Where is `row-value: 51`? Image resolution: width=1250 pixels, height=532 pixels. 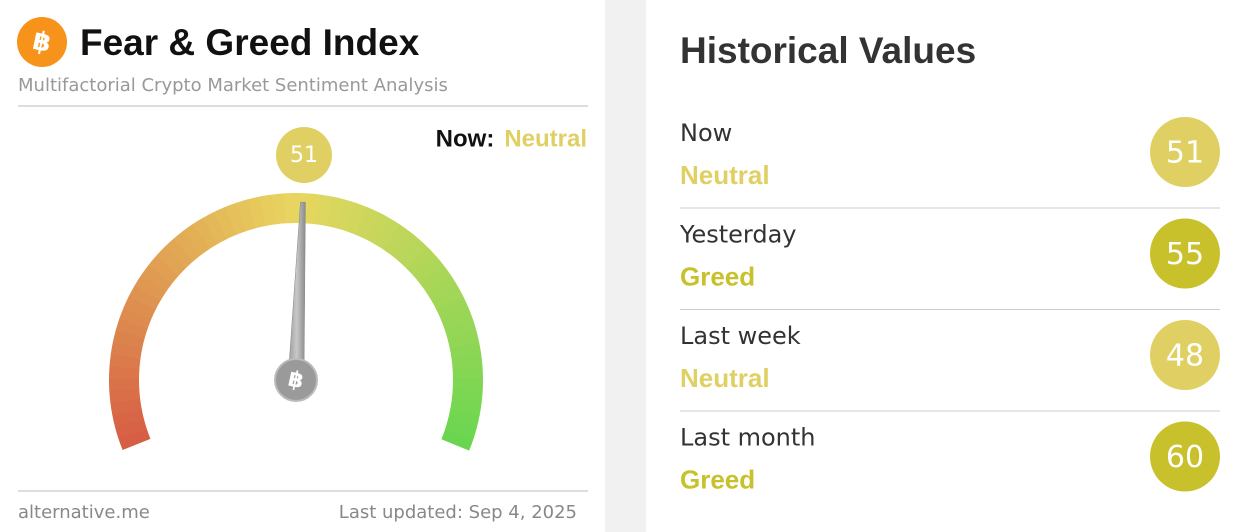 row-value: 51 is located at coordinates (1185, 153).